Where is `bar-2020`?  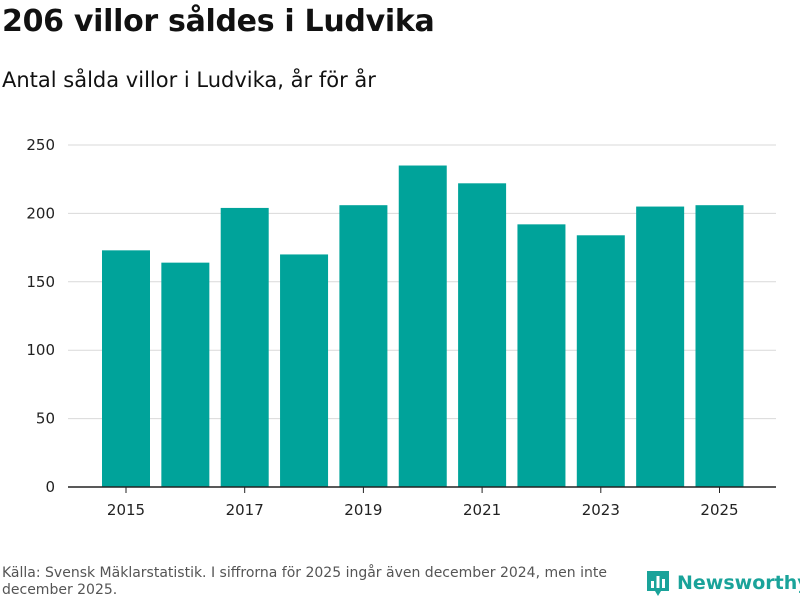
bar-2020 is located at coordinates (422, 326).